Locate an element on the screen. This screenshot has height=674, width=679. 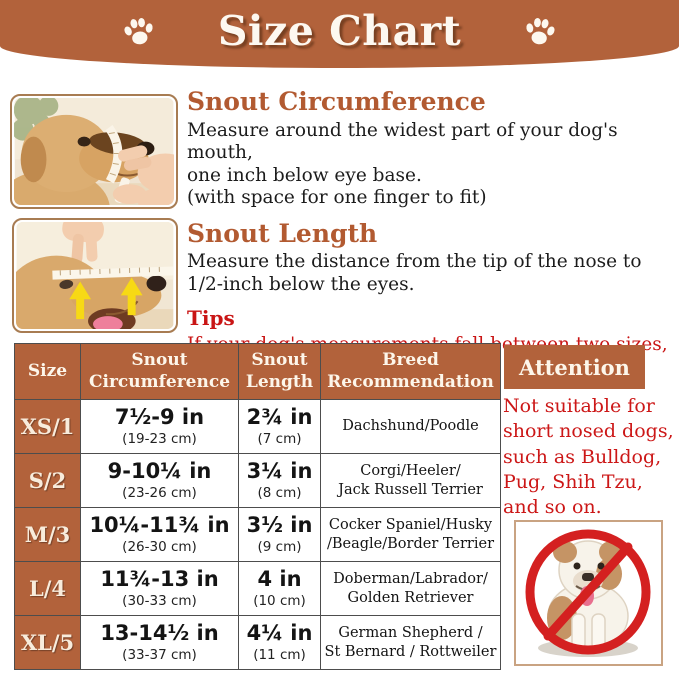
header-size: Size is located at coordinates (47, 371).